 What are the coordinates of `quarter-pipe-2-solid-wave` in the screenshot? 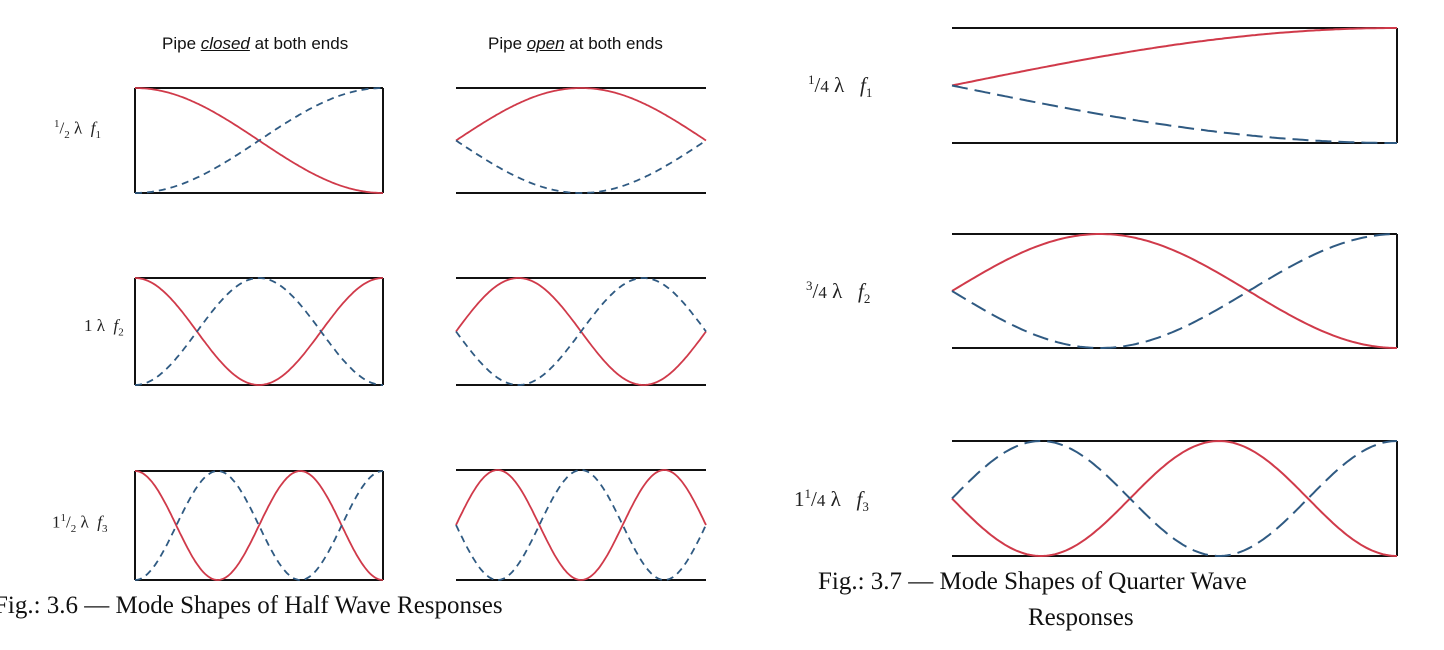 It's located at (1174, 291).